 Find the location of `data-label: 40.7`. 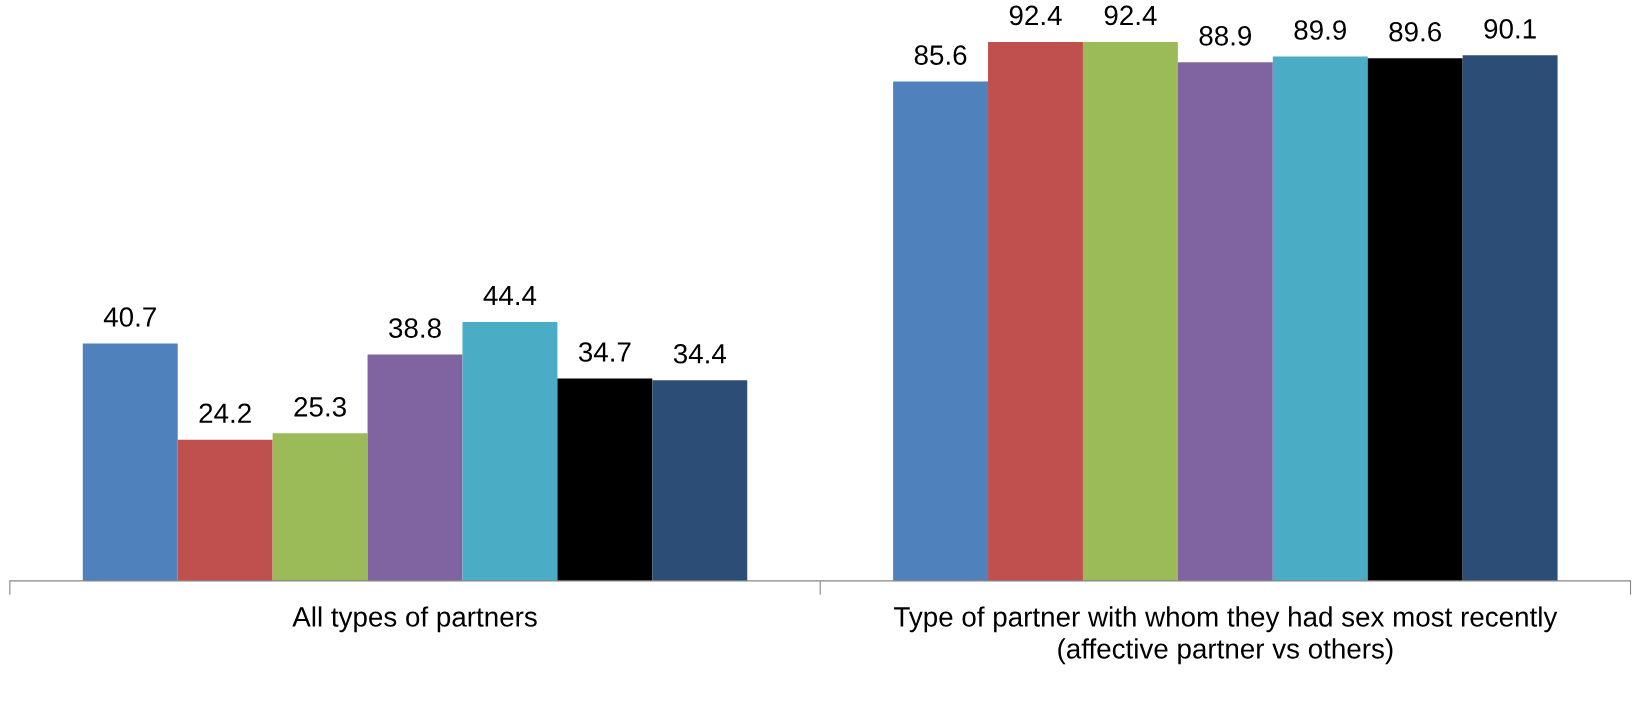

data-label: 40.7 is located at coordinates (129, 317).